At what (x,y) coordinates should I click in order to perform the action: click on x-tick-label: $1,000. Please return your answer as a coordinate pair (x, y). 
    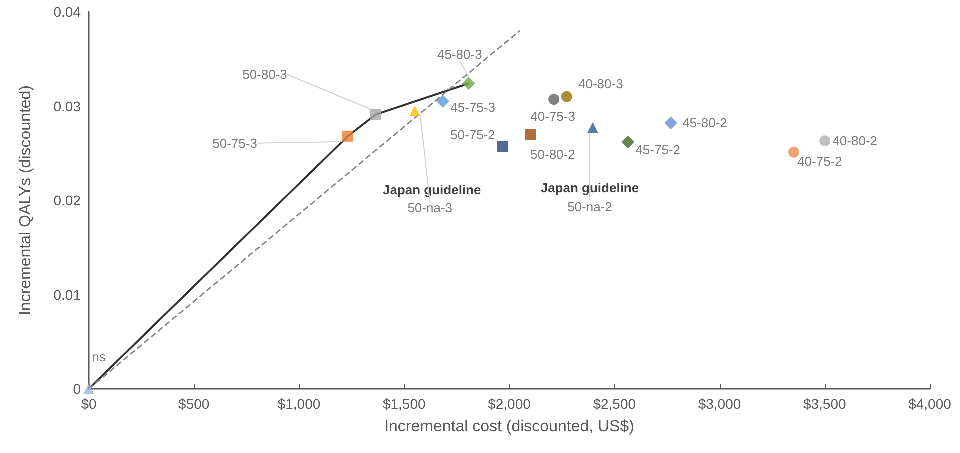
    Looking at the image, I should click on (299, 404).